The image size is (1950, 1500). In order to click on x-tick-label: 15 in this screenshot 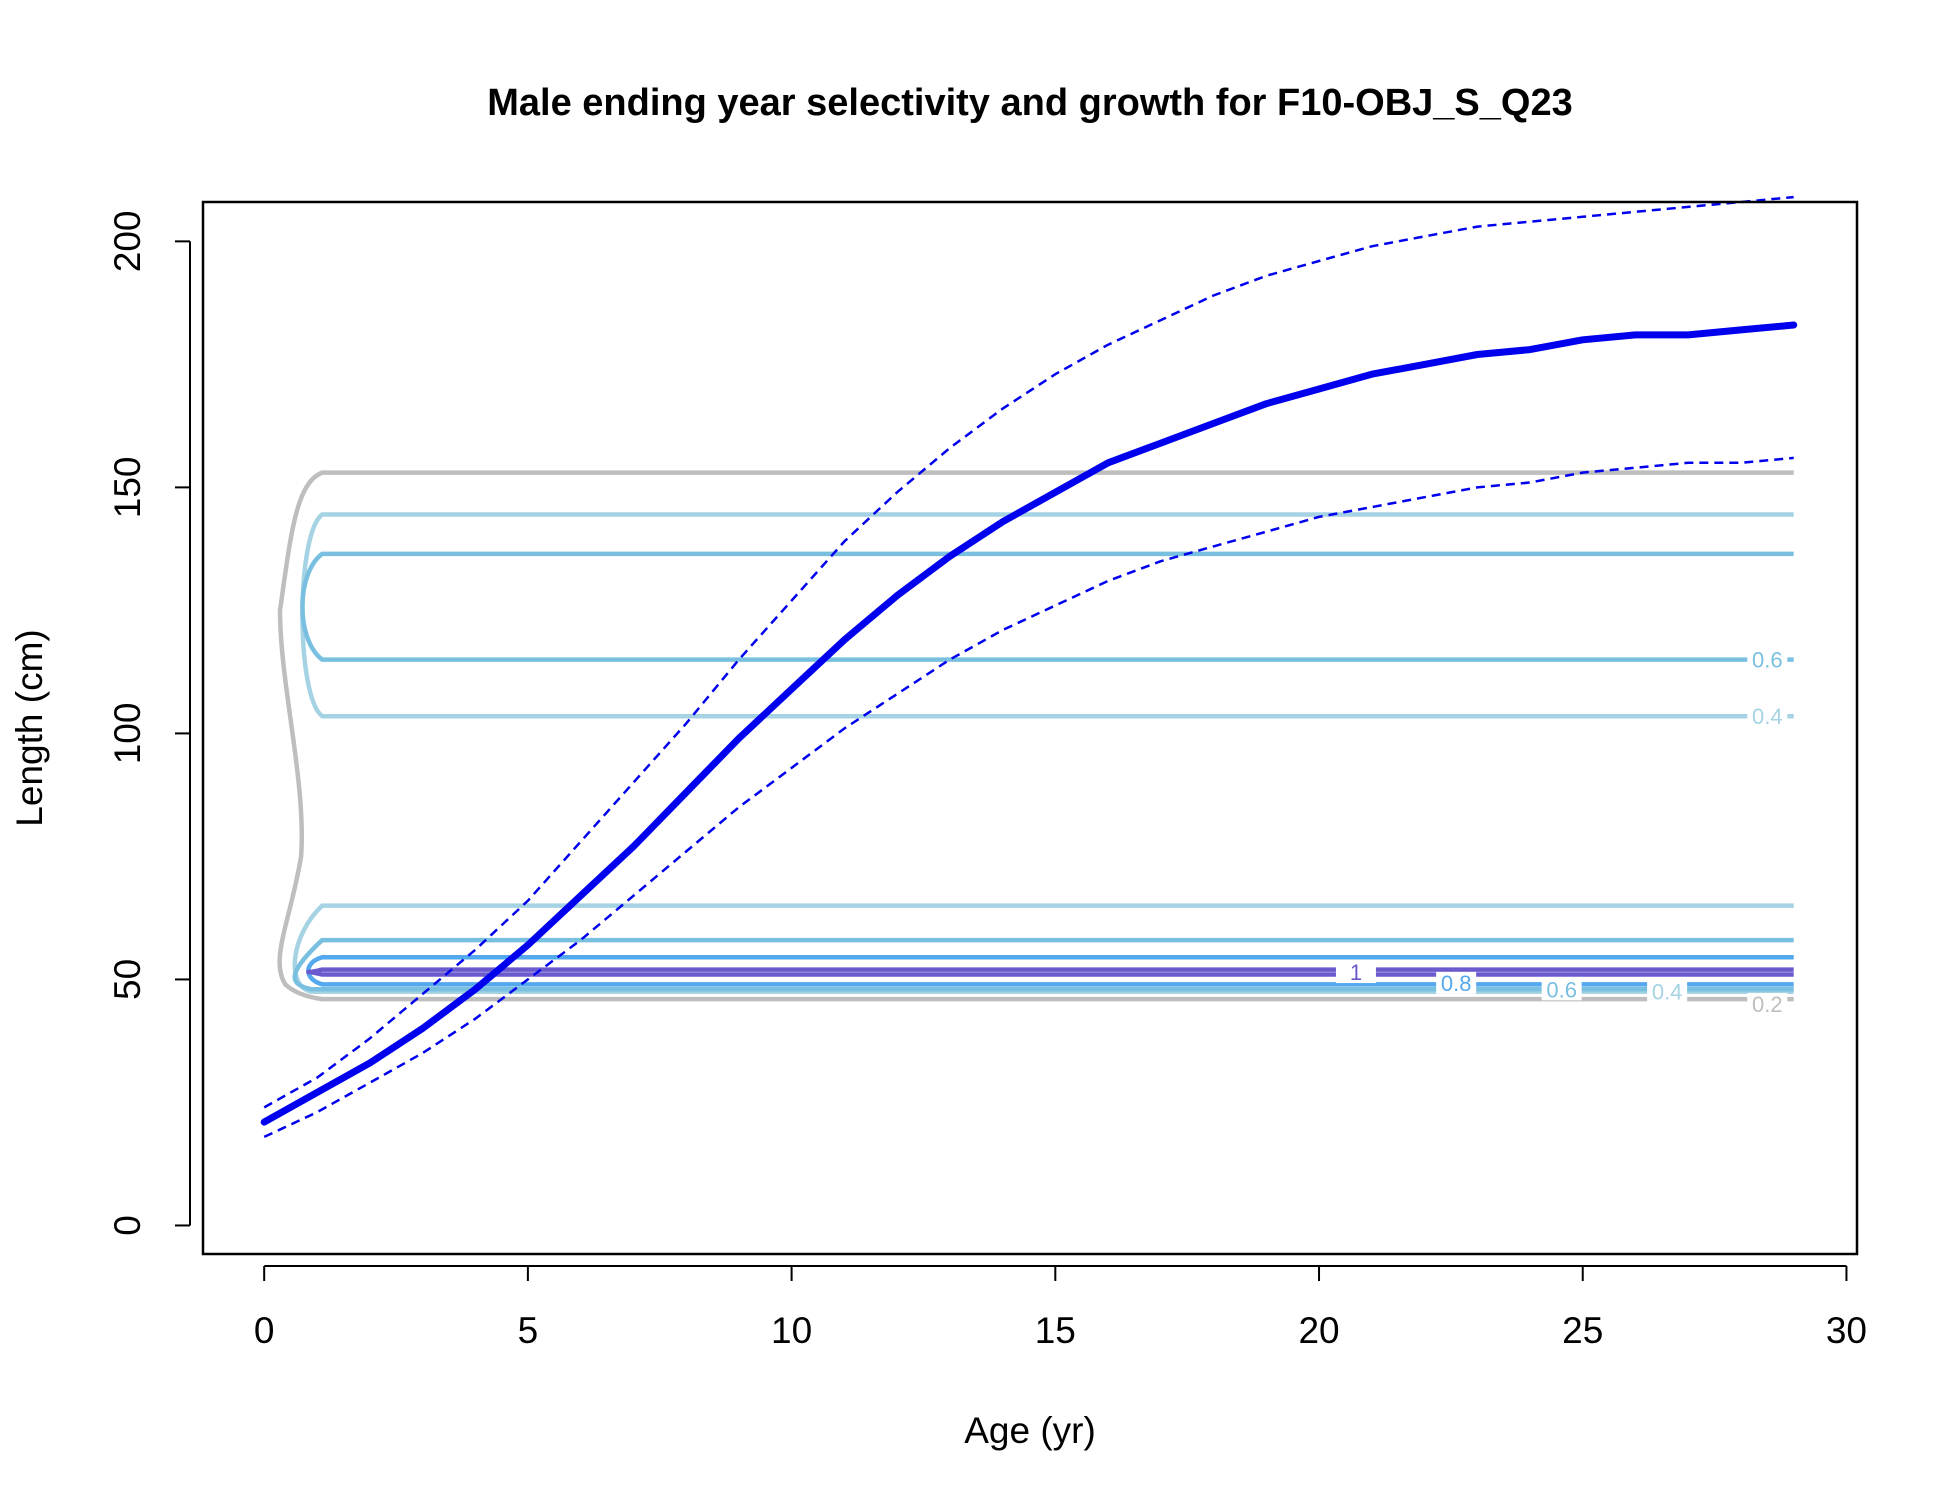, I will do `click(1055, 1330)`.